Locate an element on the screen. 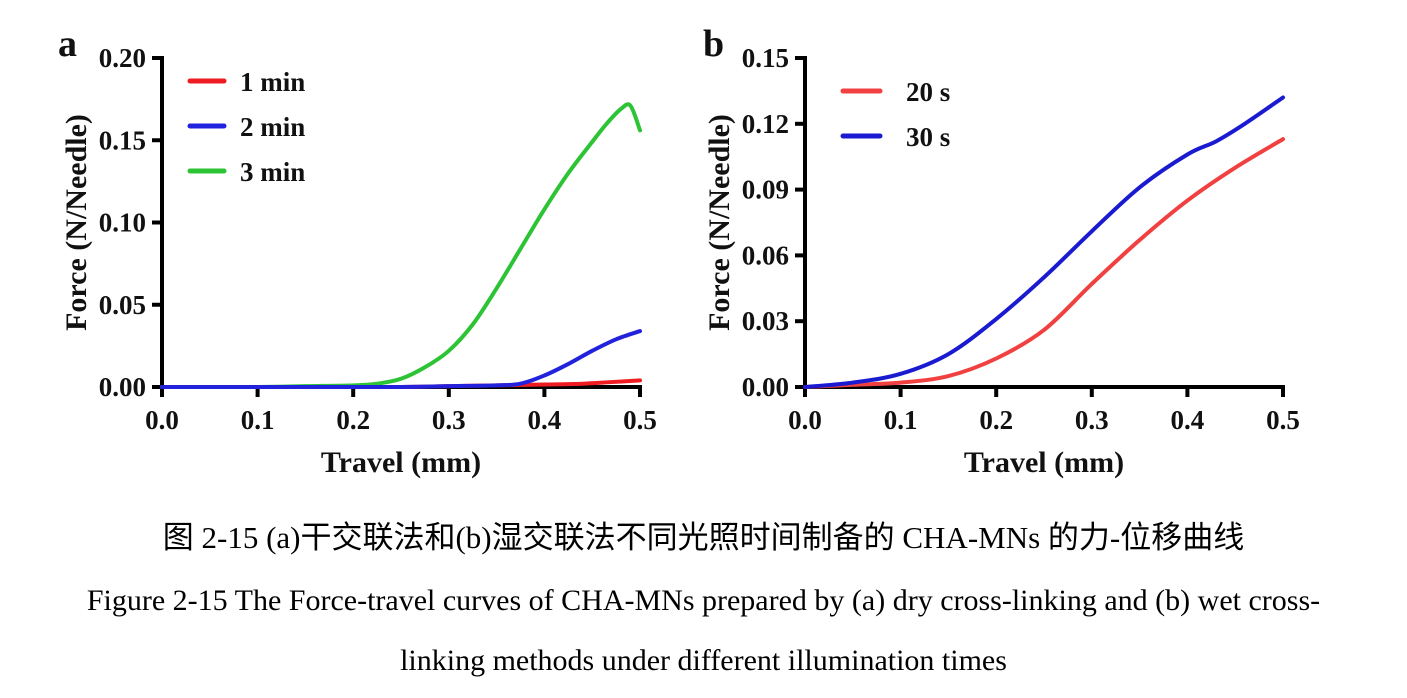  y-tick-label: 0.10 is located at coordinates (122, 223).